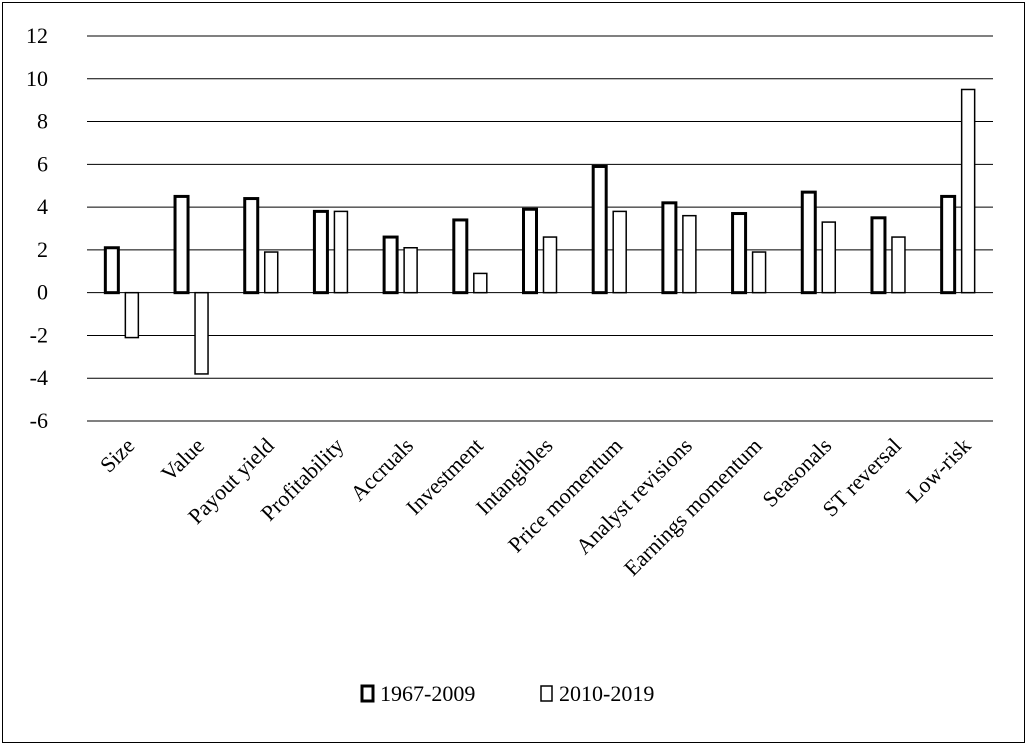 Image resolution: width=1029 pixels, height=747 pixels. What do you see at coordinates (37, 228) in the screenshot?
I see `y-axis-ticks: -6 -4 -2 0 2 4 6 8 10 12` at bounding box center [37, 228].